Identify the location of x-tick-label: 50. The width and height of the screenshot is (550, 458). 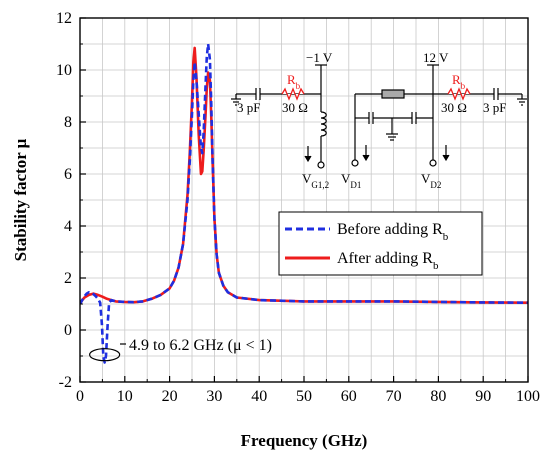
(304, 396).